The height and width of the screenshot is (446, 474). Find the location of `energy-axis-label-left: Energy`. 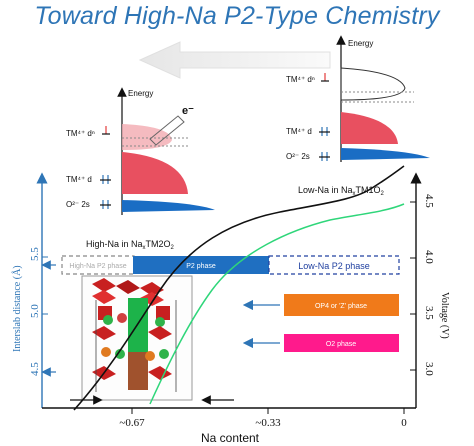

energy-axis-label-left: Energy is located at coordinates (140, 93).